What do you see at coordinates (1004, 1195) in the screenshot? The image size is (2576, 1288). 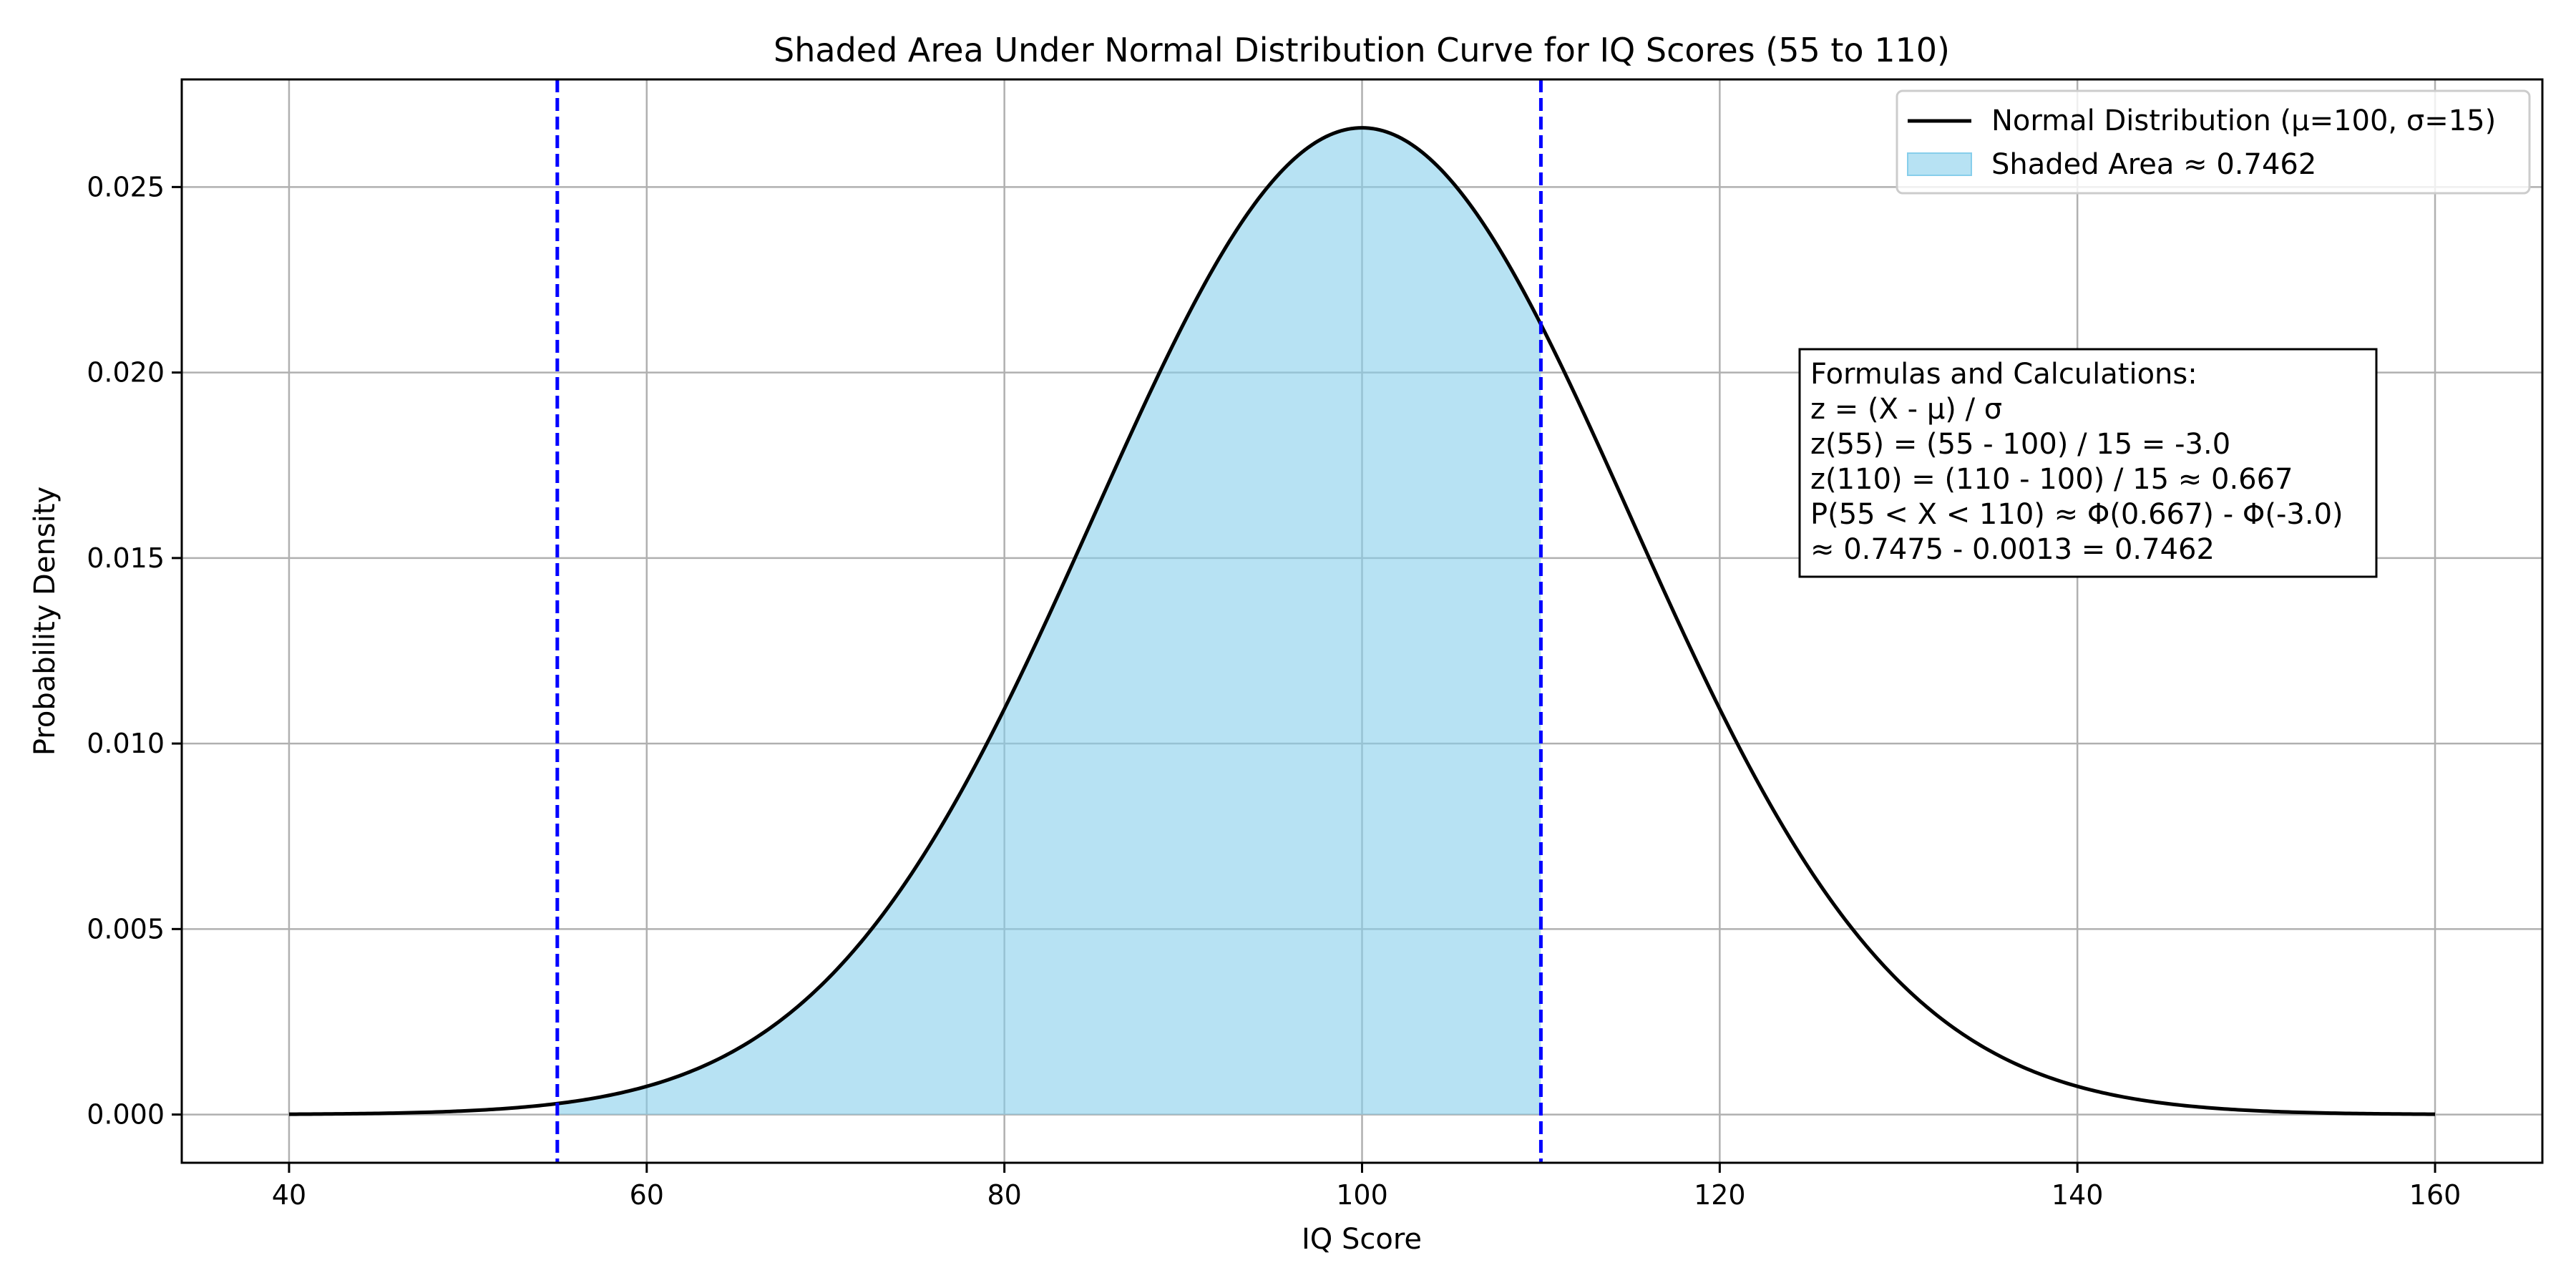 I see `x-tick-label: 80` at bounding box center [1004, 1195].